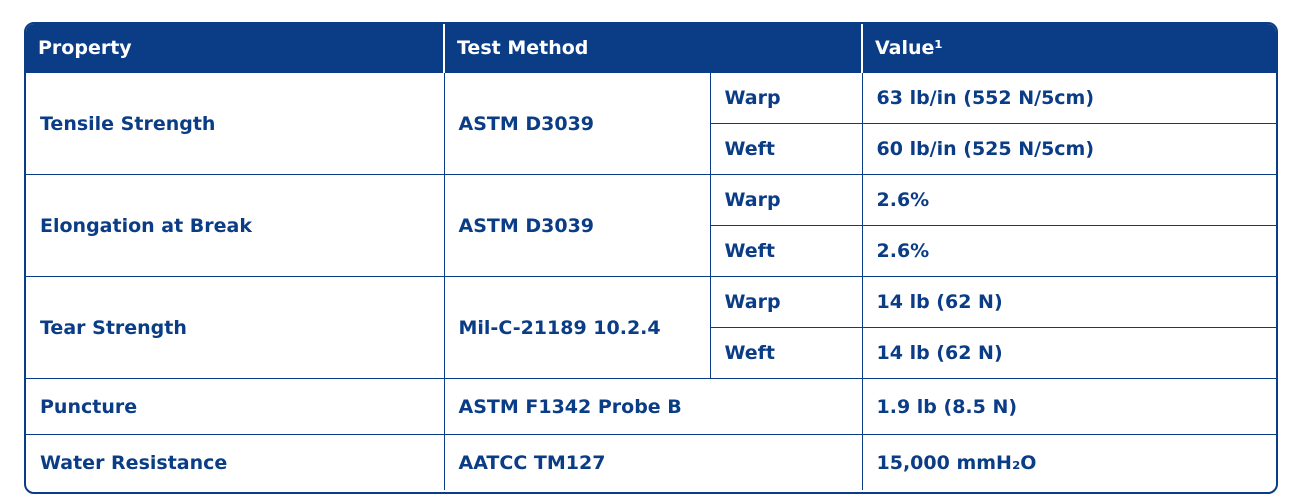 The width and height of the screenshot is (1297, 502). I want to click on method-cell: AATCC TM127, so click(653, 462).